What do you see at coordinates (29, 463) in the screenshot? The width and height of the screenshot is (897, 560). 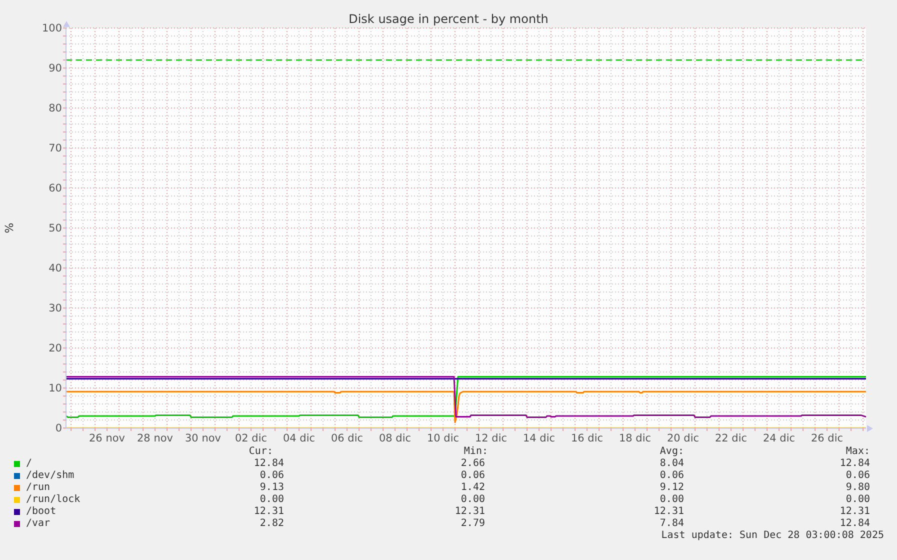 I see `legend-label: /` at bounding box center [29, 463].